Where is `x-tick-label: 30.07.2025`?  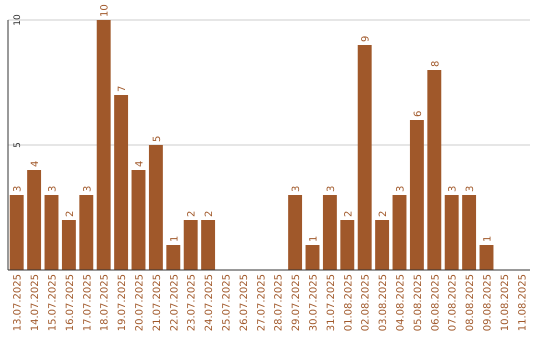 x-tick-label: 30.07.2025 is located at coordinates (314, 303).